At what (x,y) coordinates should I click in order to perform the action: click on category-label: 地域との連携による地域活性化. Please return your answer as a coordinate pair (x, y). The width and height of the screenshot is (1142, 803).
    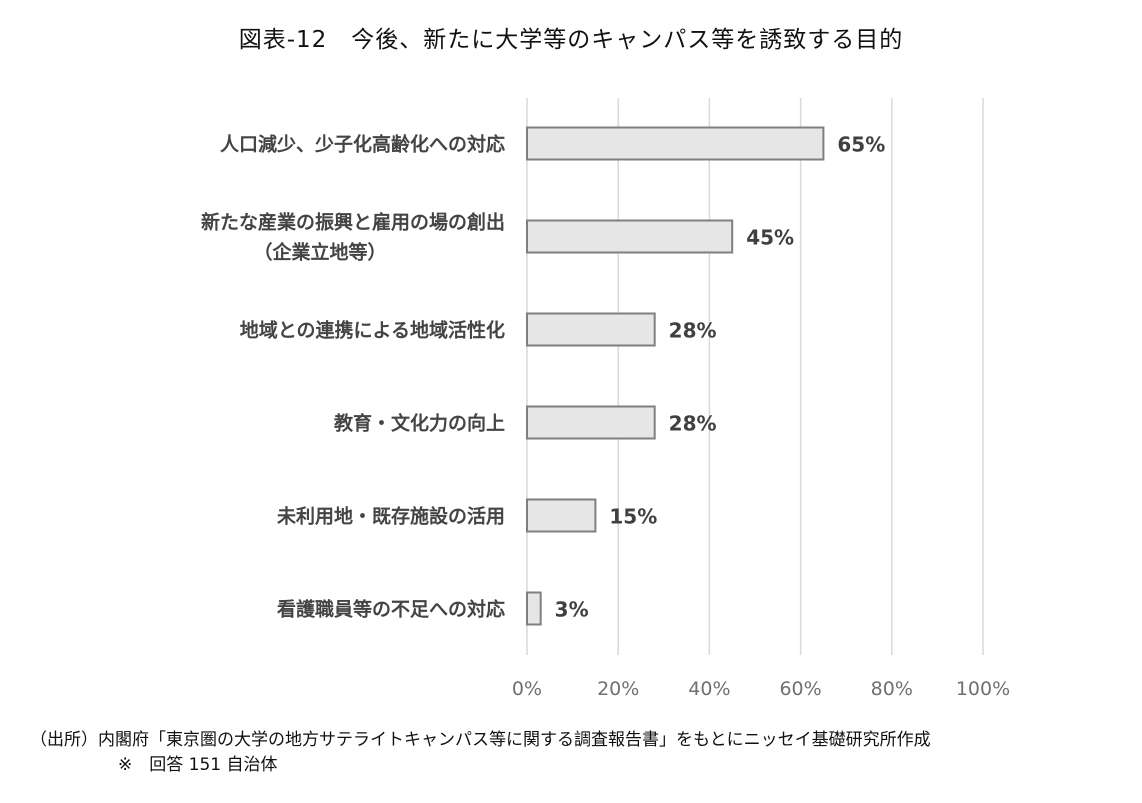
    Looking at the image, I should click on (372, 330).